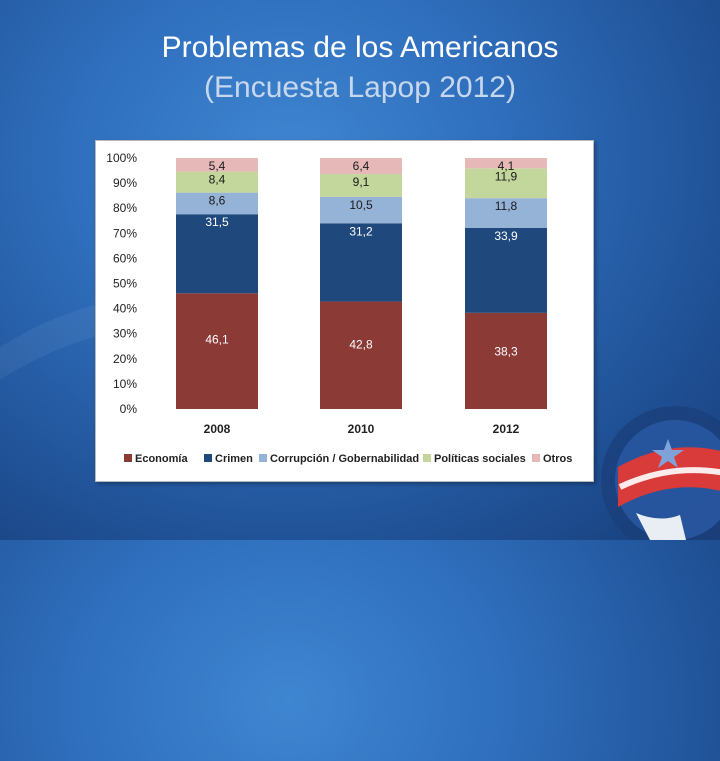 The width and height of the screenshot is (720, 761). I want to click on legend-label-1: Crimen, so click(234, 459).